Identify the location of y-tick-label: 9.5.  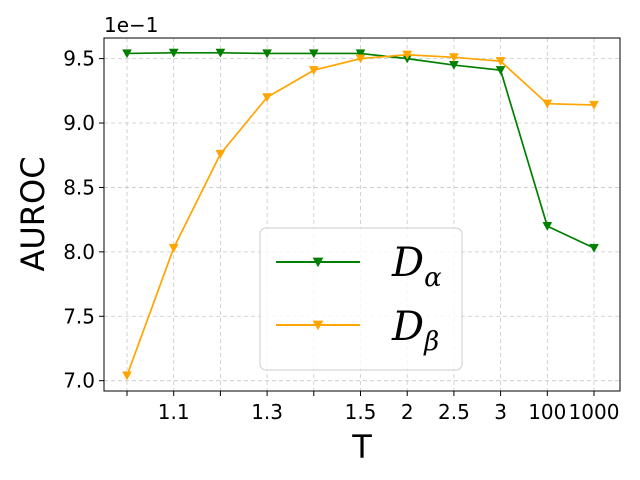
(79, 59).